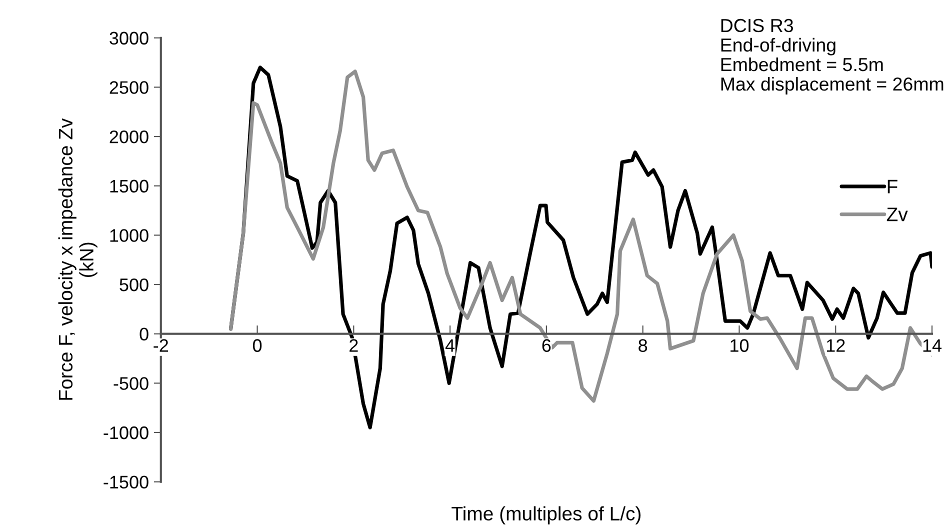 This screenshot has width=952, height=526. I want to click on legend-label: F, so click(893, 187).